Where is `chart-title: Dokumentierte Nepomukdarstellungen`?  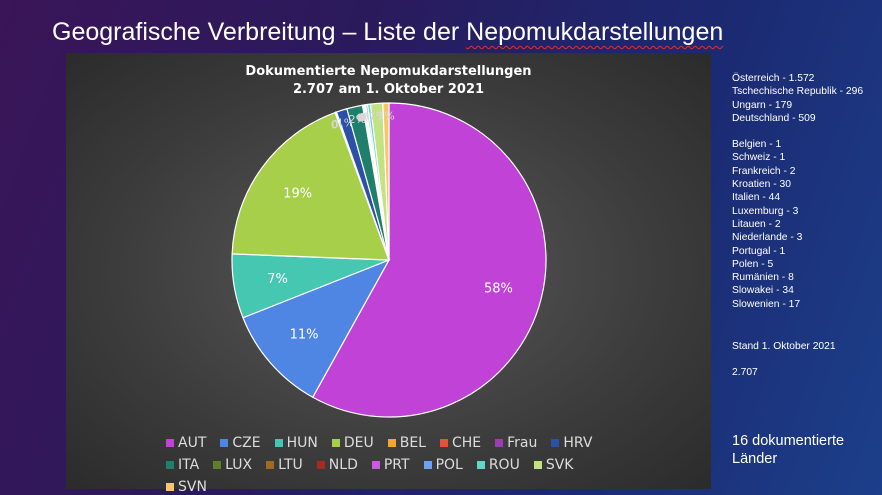 chart-title: Dokumentierte Nepomukdarstellungen is located at coordinates (388, 71).